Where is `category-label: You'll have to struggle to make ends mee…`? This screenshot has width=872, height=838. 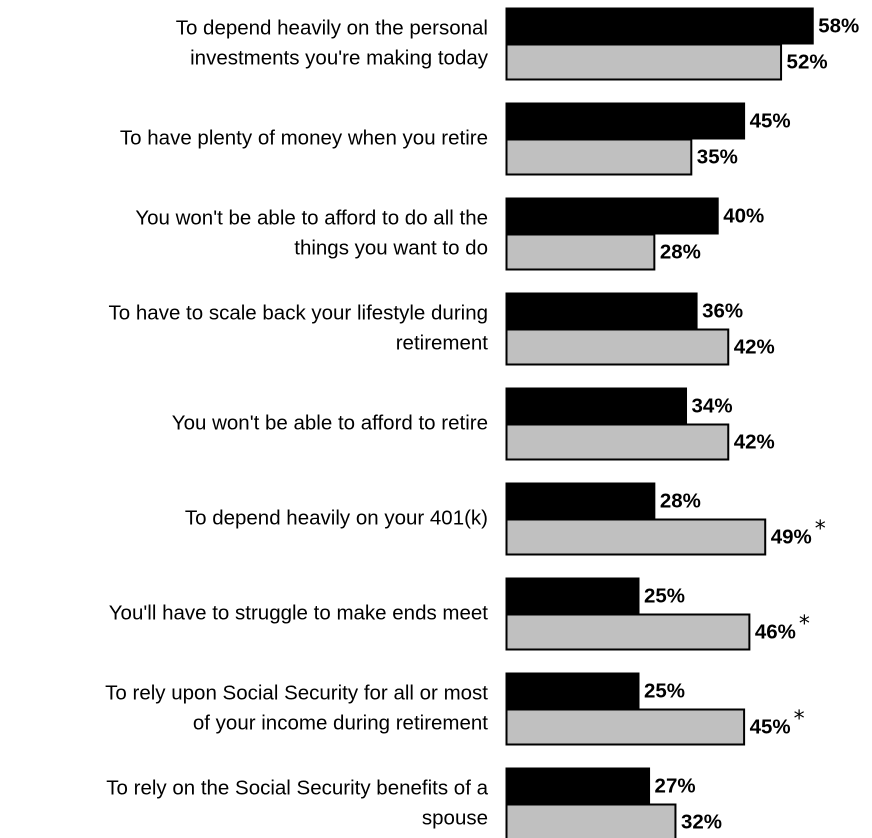
category-label: You'll have to struggle to make ends mee… is located at coordinates (299, 612).